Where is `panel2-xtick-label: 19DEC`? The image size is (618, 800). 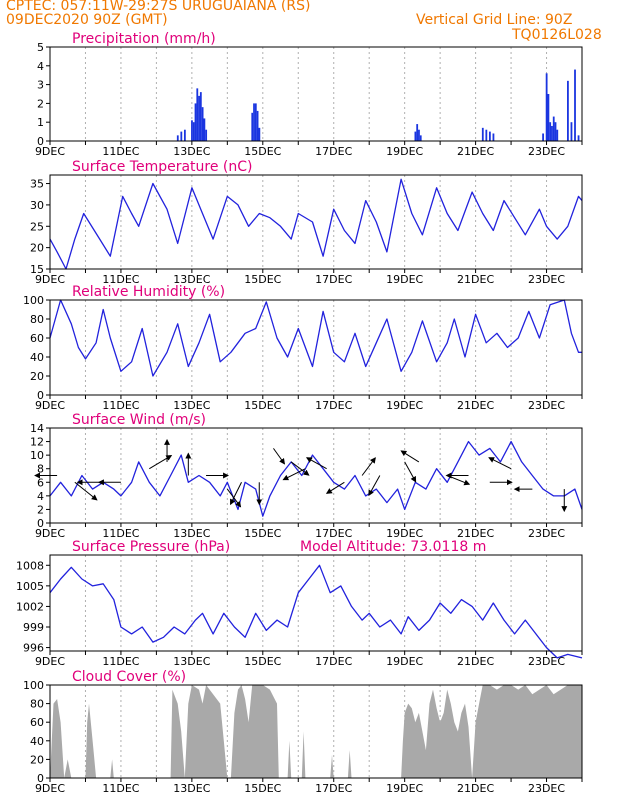
panel2-xtick-label: 19DEC is located at coordinates (404, 279).